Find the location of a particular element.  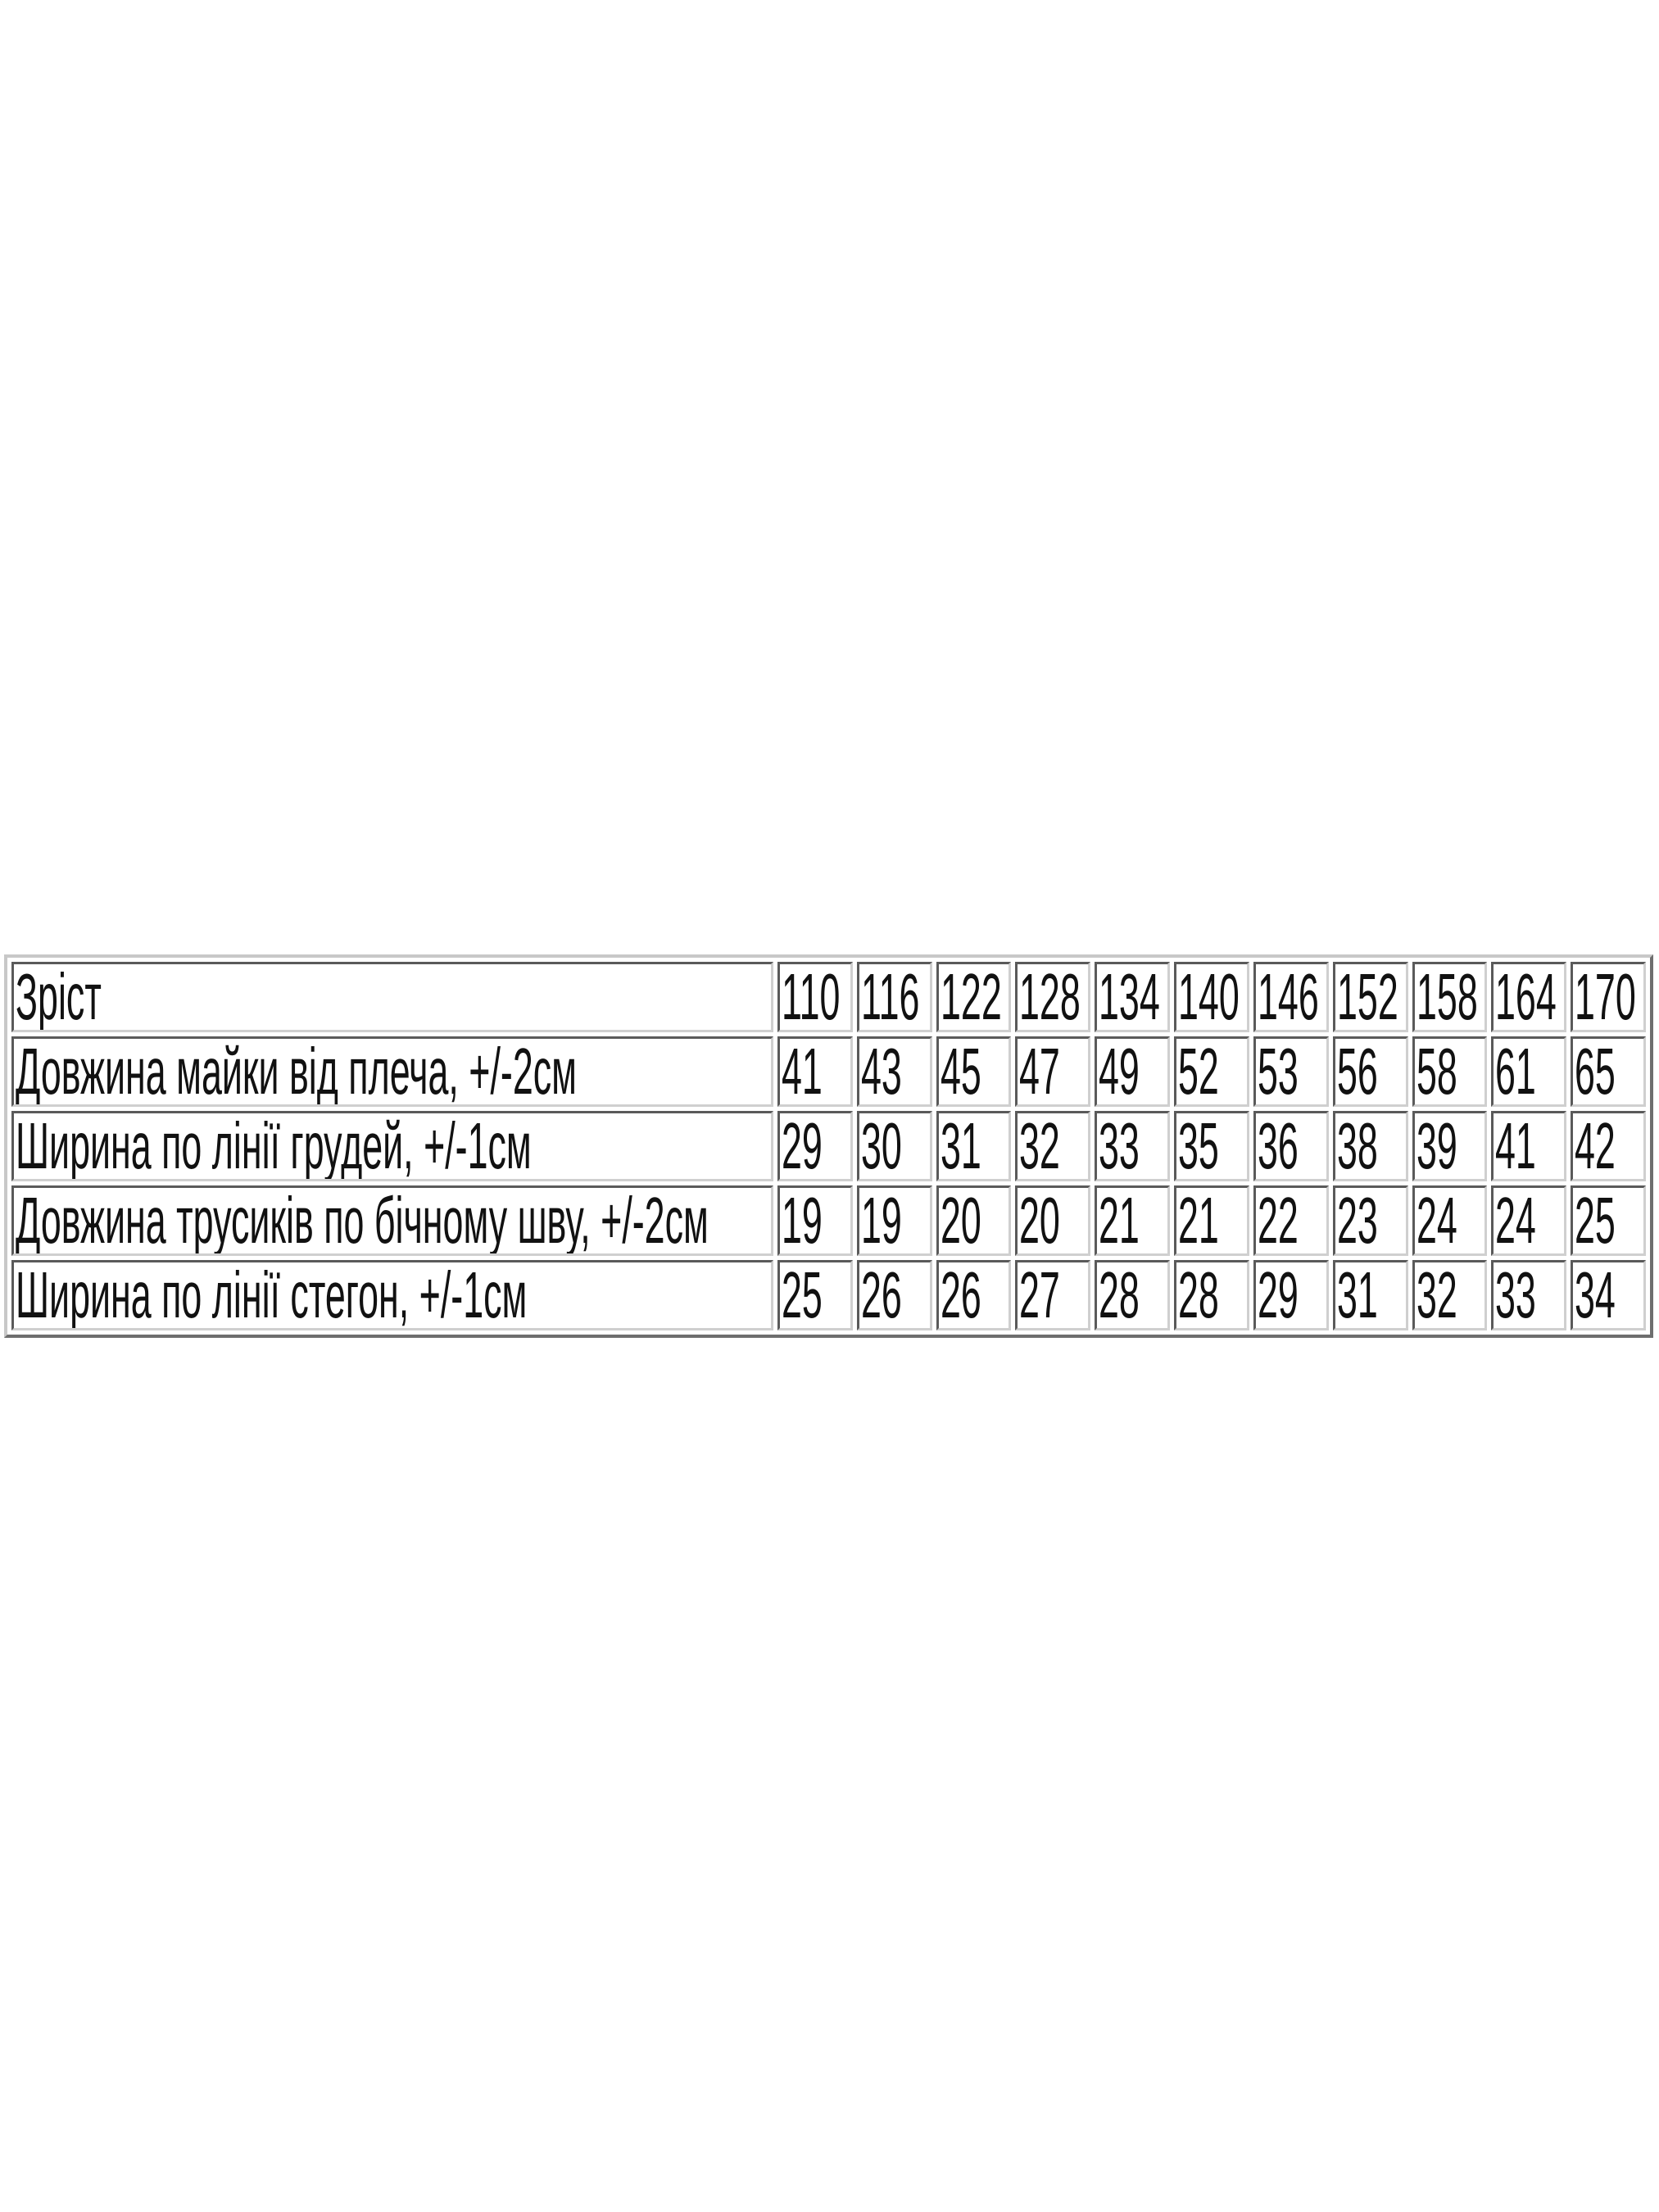

height-cell: 122 is located at coordinates (974, 997).